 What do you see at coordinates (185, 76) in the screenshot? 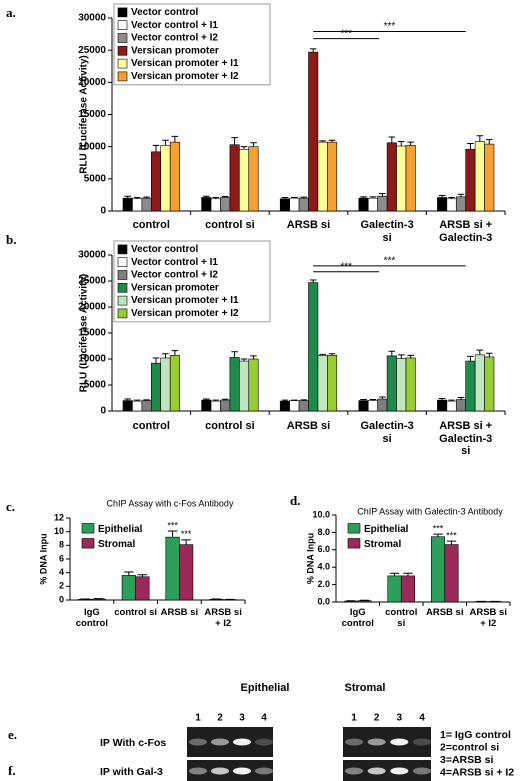
I see `legend-label: Versican promoter + I2` at bounding box center [185, 76].